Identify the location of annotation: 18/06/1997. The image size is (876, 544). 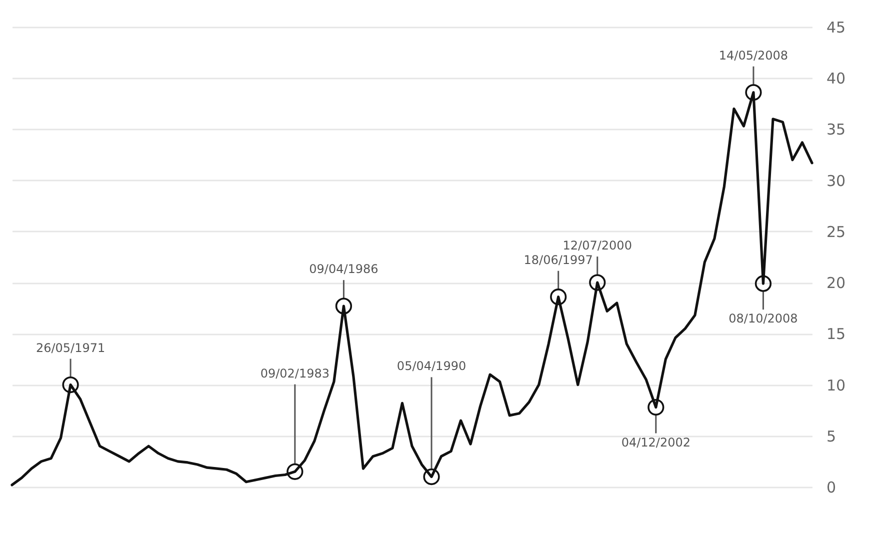
(558, 259).